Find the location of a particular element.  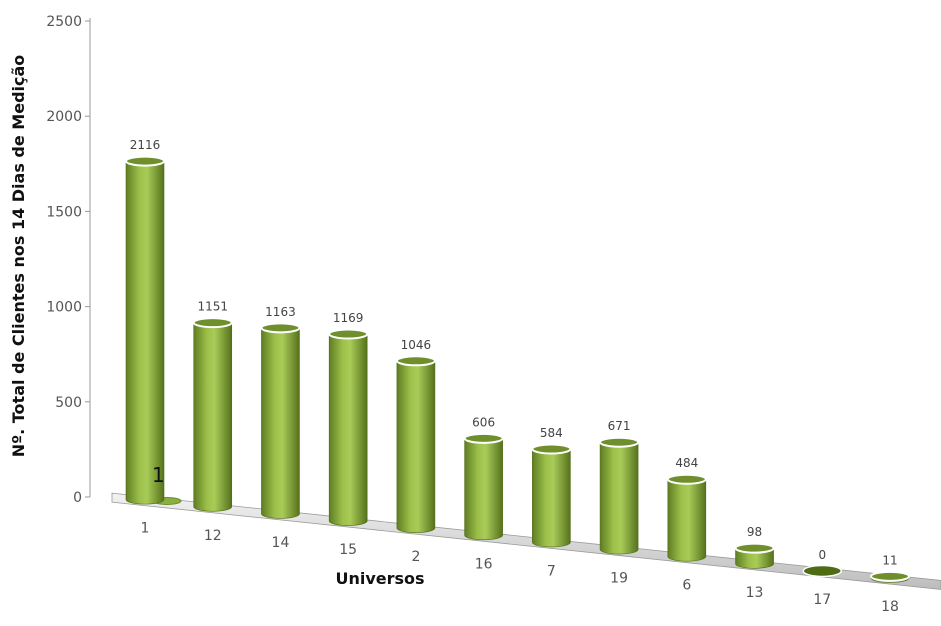

x-tick-label: 14 is located at coordinates (281, 543).